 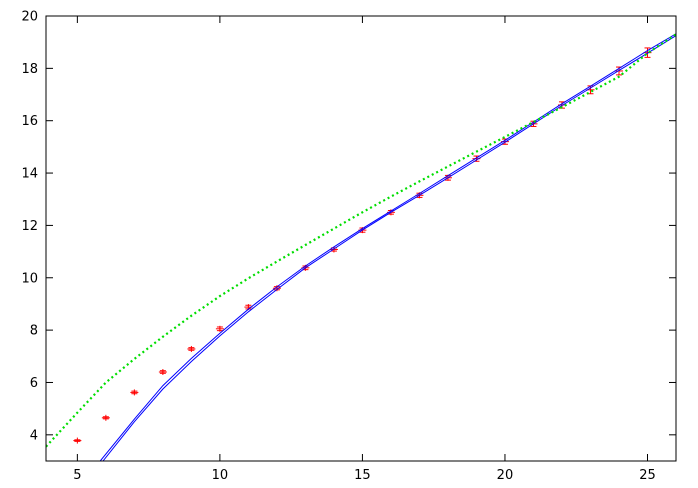 What do you see at coordinates (34, 331) in the screenshot?
I see `y-tick-label: 8` at bounding box center [34, 331].